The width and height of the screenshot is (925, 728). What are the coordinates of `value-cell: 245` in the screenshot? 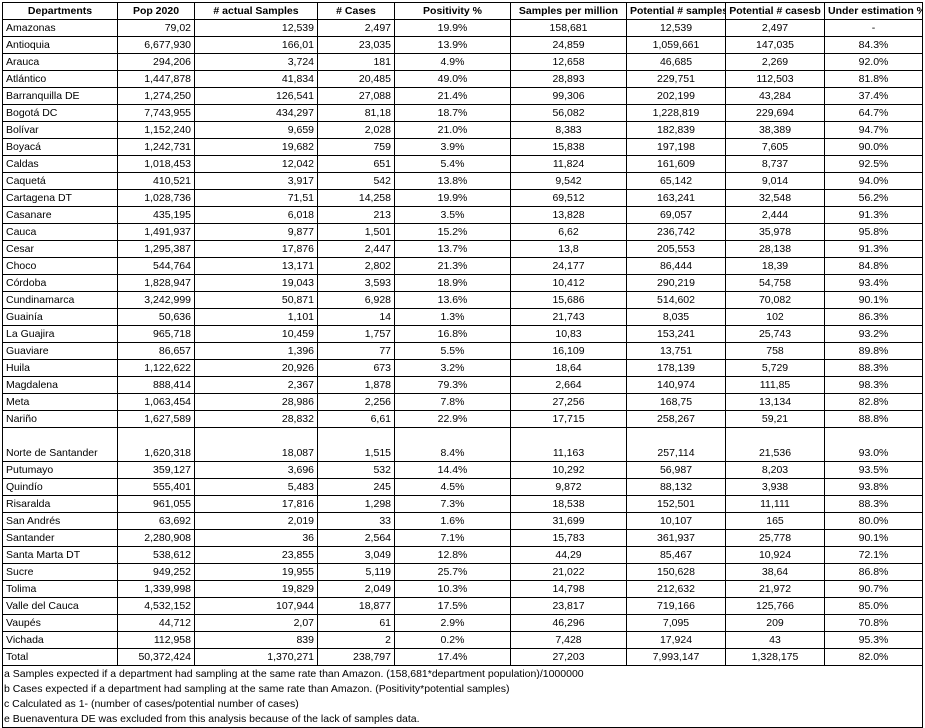 It's located at (356, 487).